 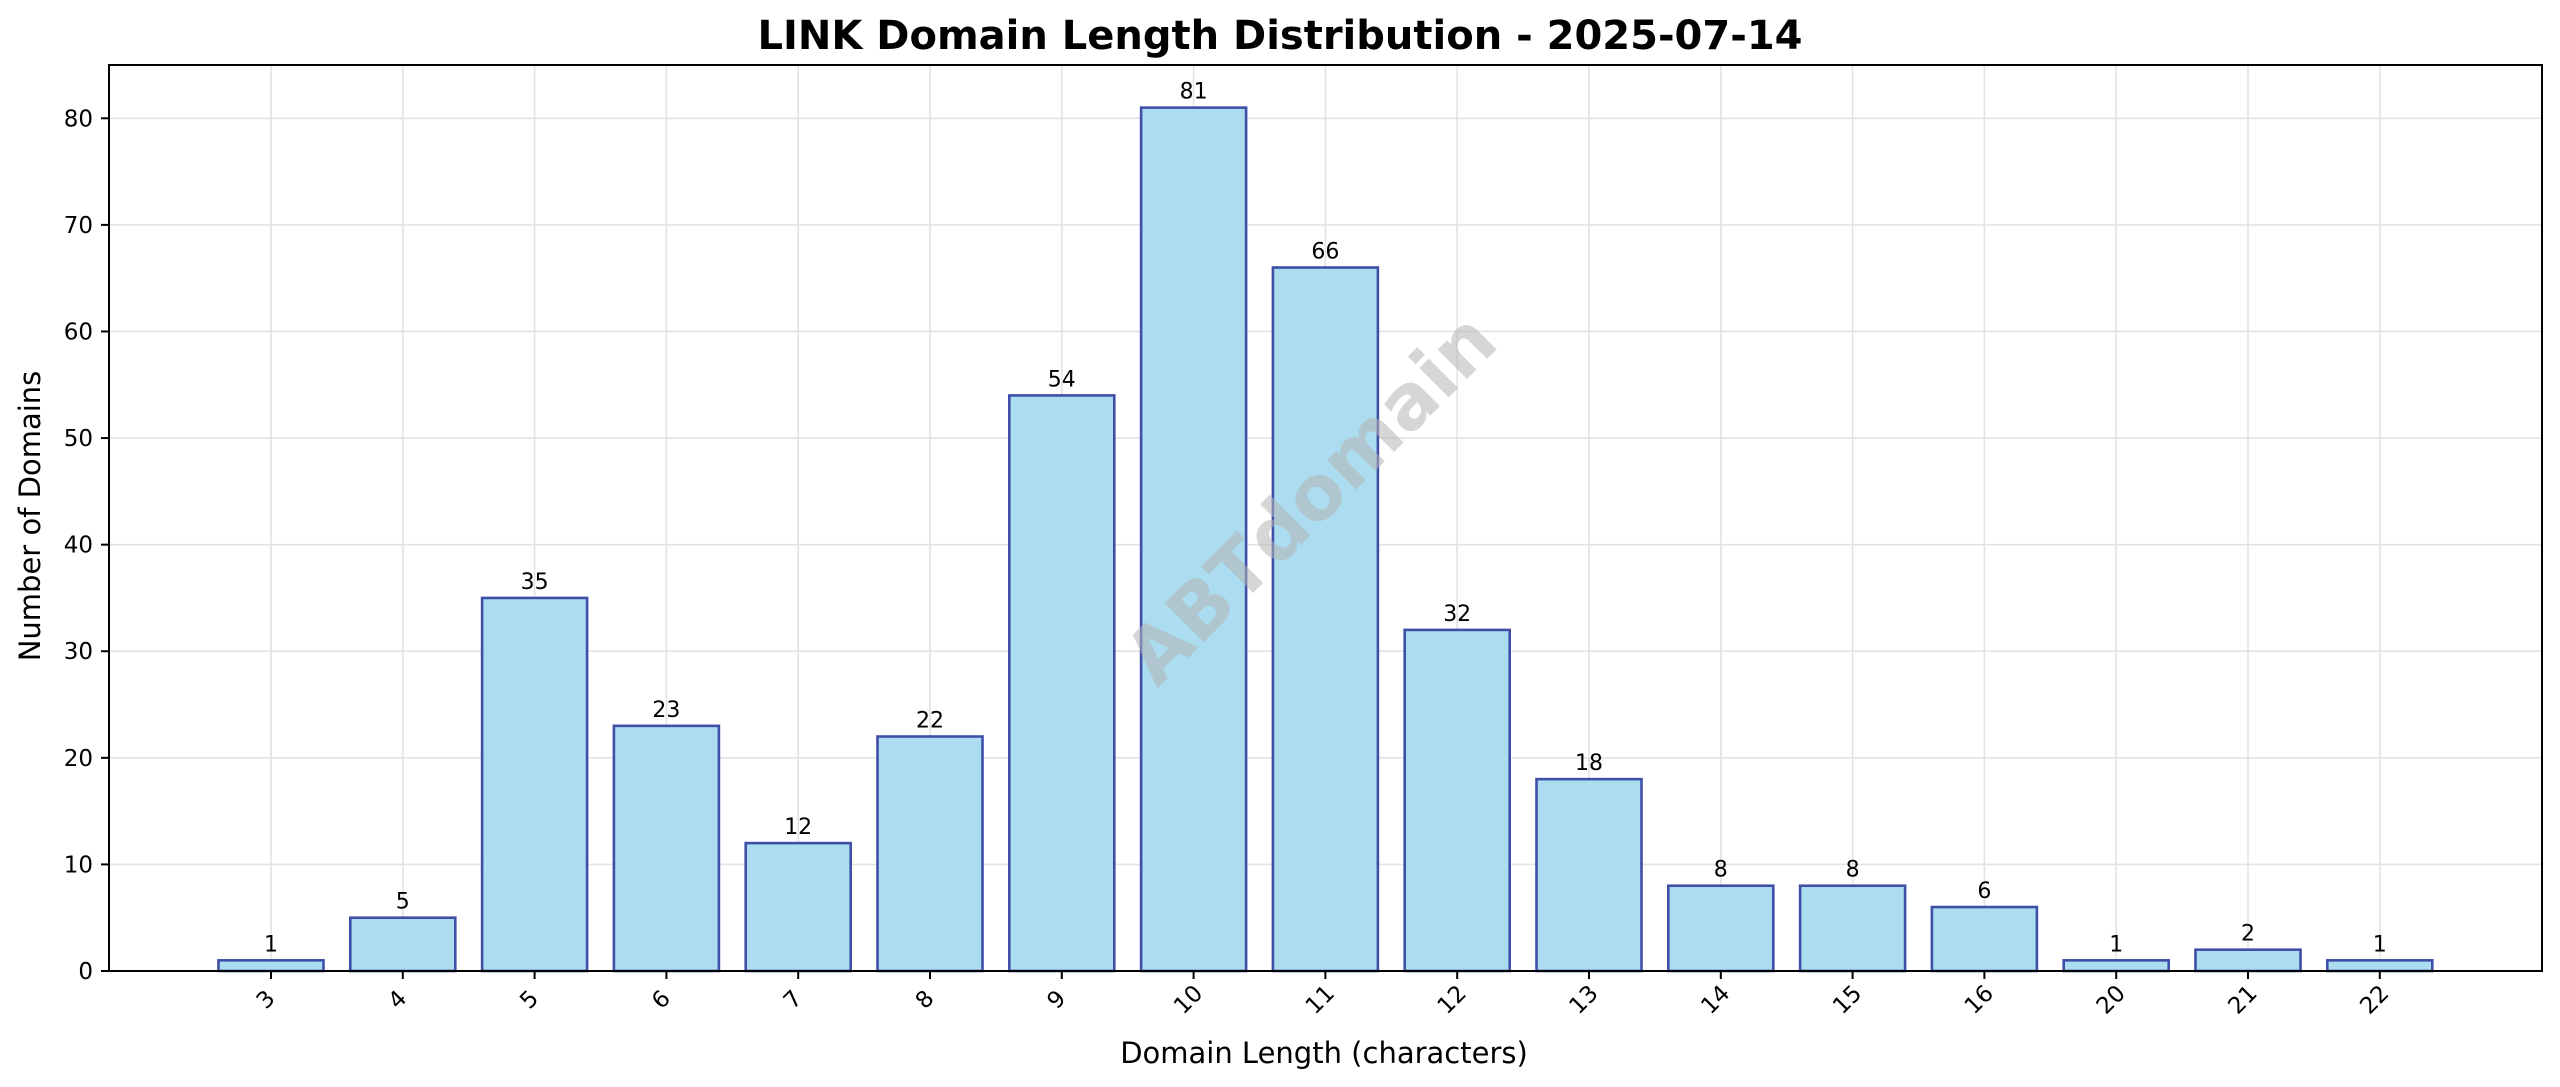 What do you see at coordinates (78, 439) in the screenshot?
I see `y-tick-label-50: 50` at bounding box center [78, 439].